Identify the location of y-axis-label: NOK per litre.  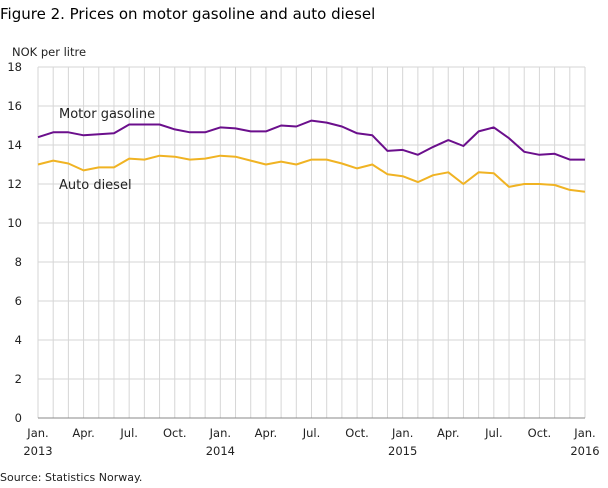
(49, 52).